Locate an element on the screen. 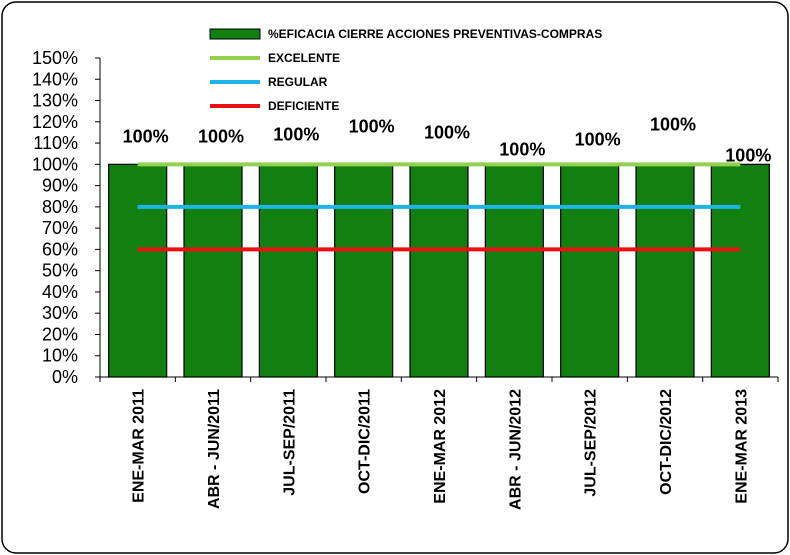  x-tick-label: ABR - JUN/2011 is located at coordinates (214, 449).